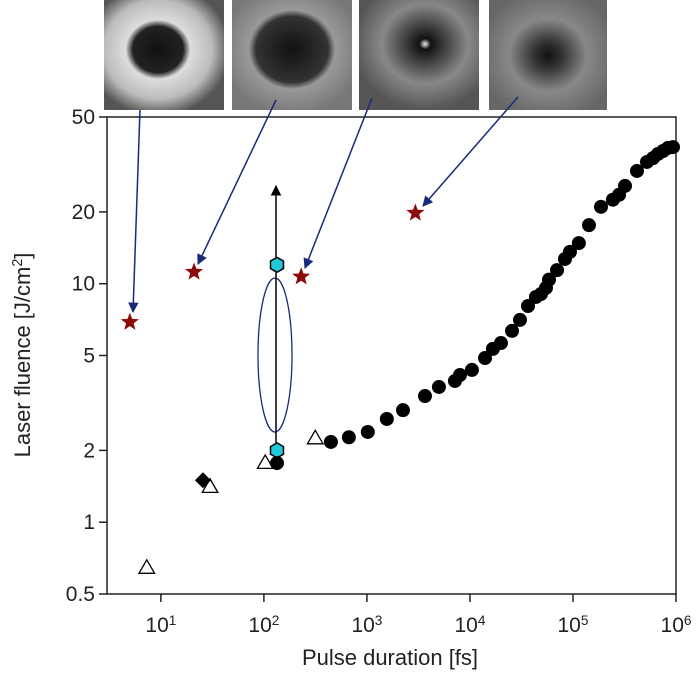 This screenshot has height=692, width=700. Describe the element at coordinates (160, 625) in the screenshot. I see `x-tick-label: 10¹` at that location.